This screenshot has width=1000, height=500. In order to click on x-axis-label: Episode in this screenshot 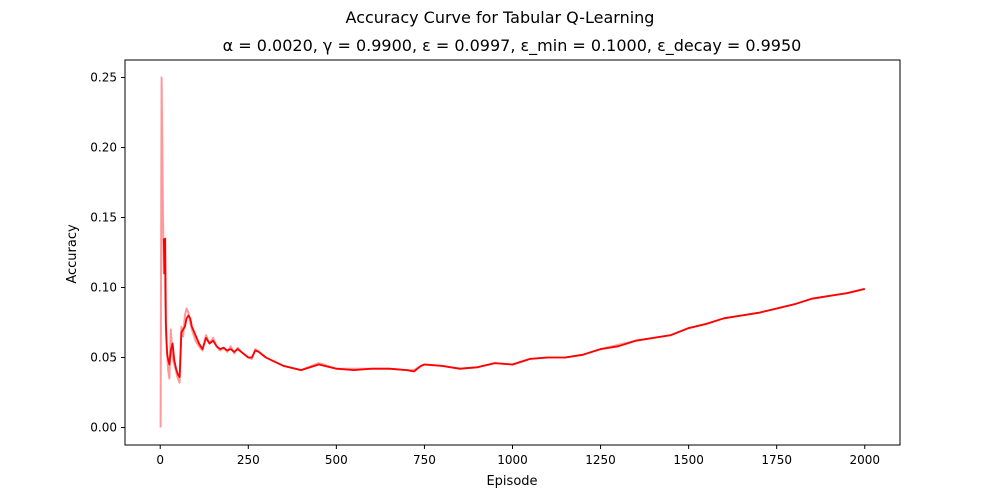, I will do `click(511, 481)`.